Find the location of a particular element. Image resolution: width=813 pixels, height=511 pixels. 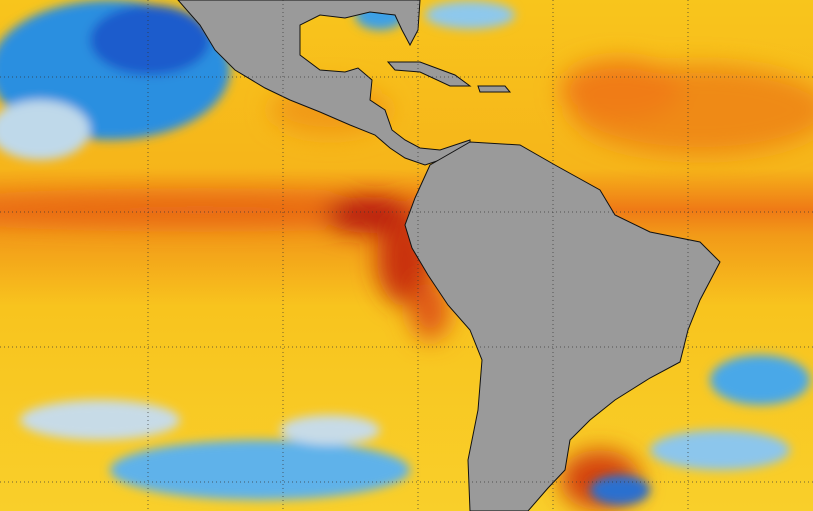

north-america is located at coordinates (324, 83).